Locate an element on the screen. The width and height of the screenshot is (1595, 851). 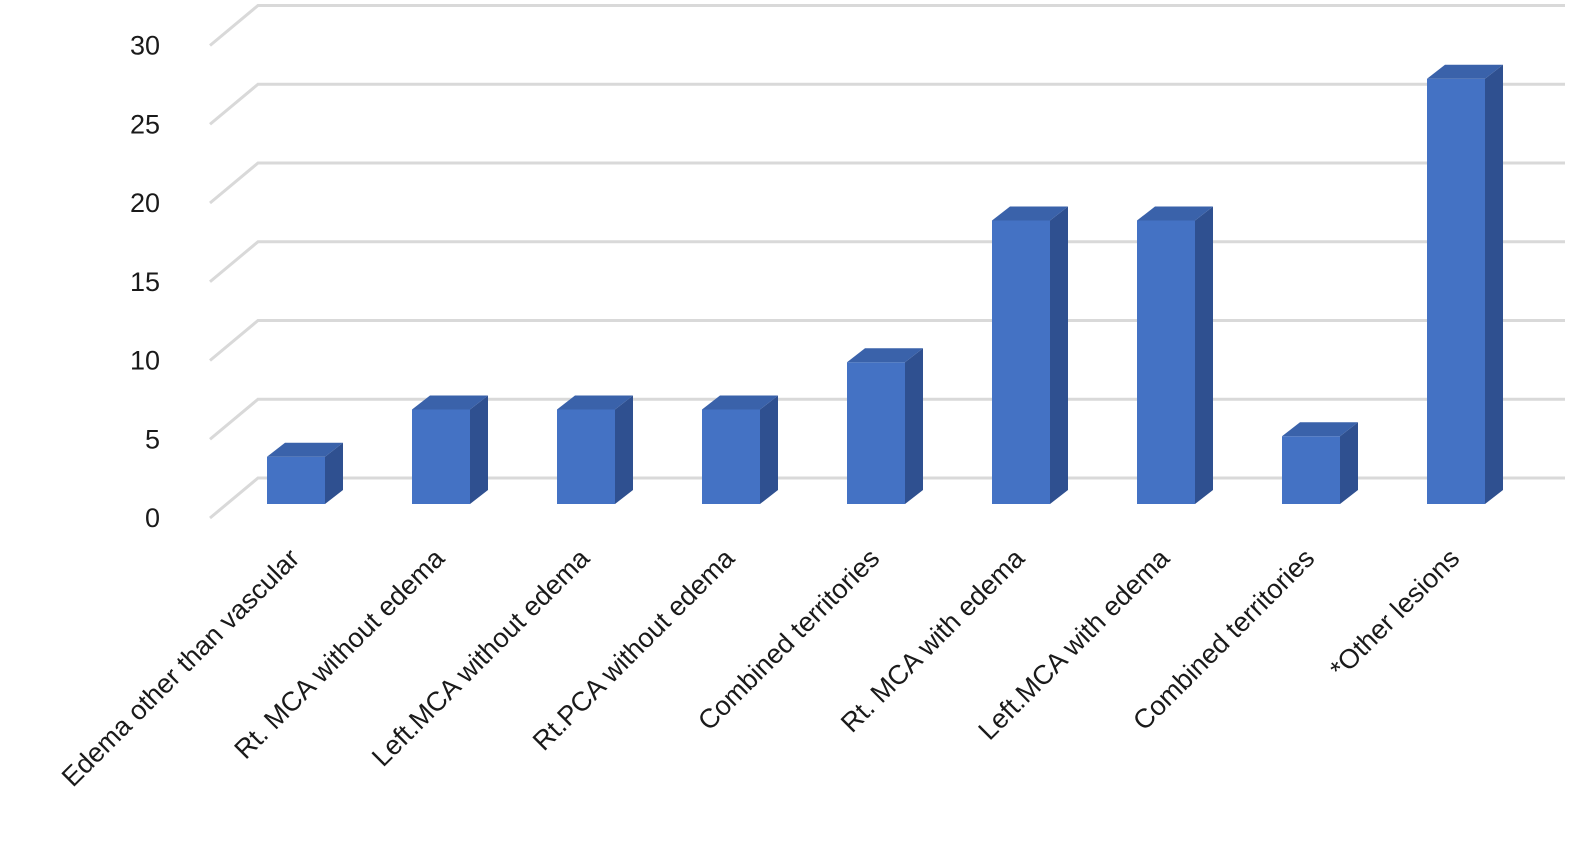
y-tick-label: 30 is located at coordinates (145, 46).